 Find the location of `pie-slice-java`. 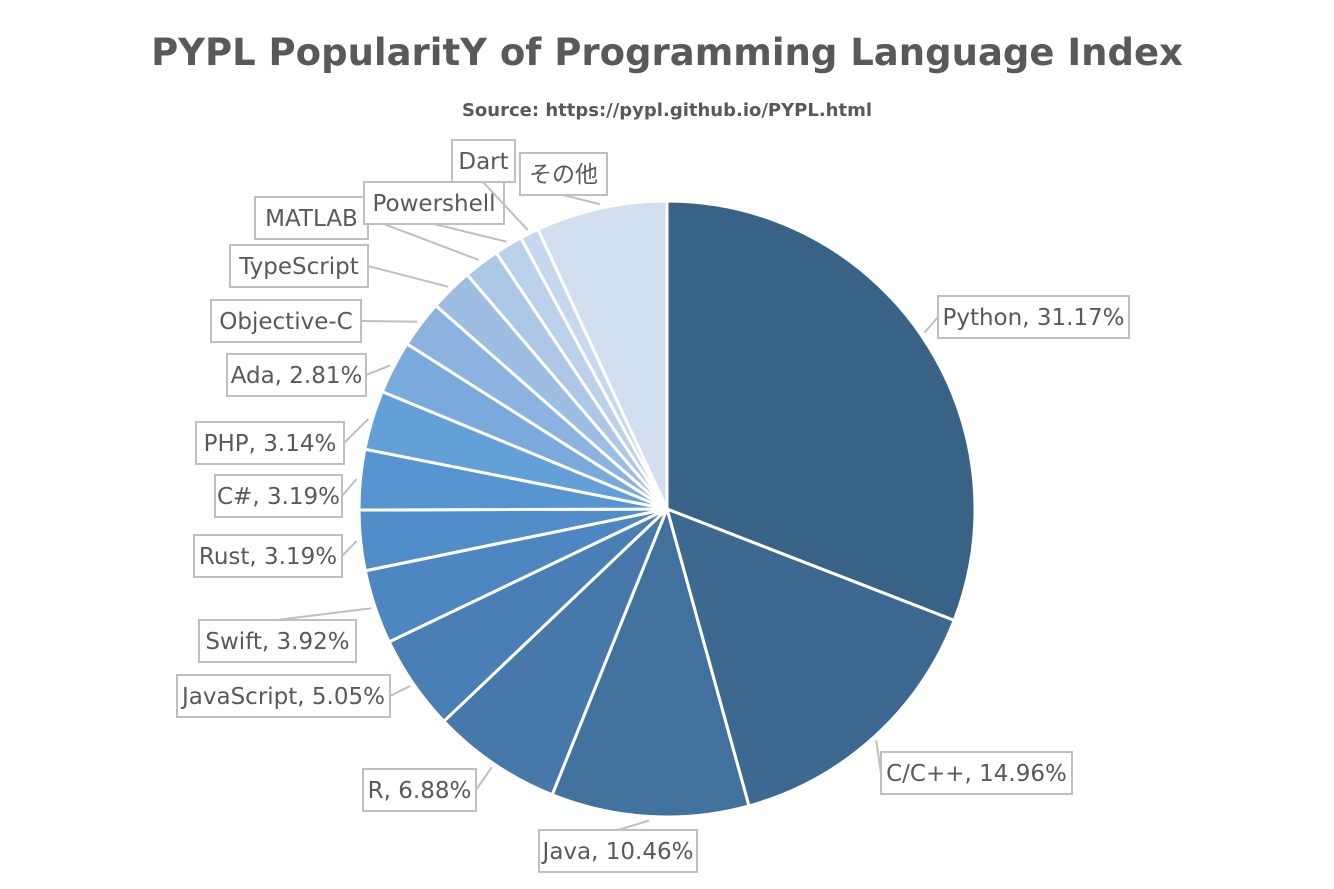

pie-slice-java is located at coordinates (650, 661).